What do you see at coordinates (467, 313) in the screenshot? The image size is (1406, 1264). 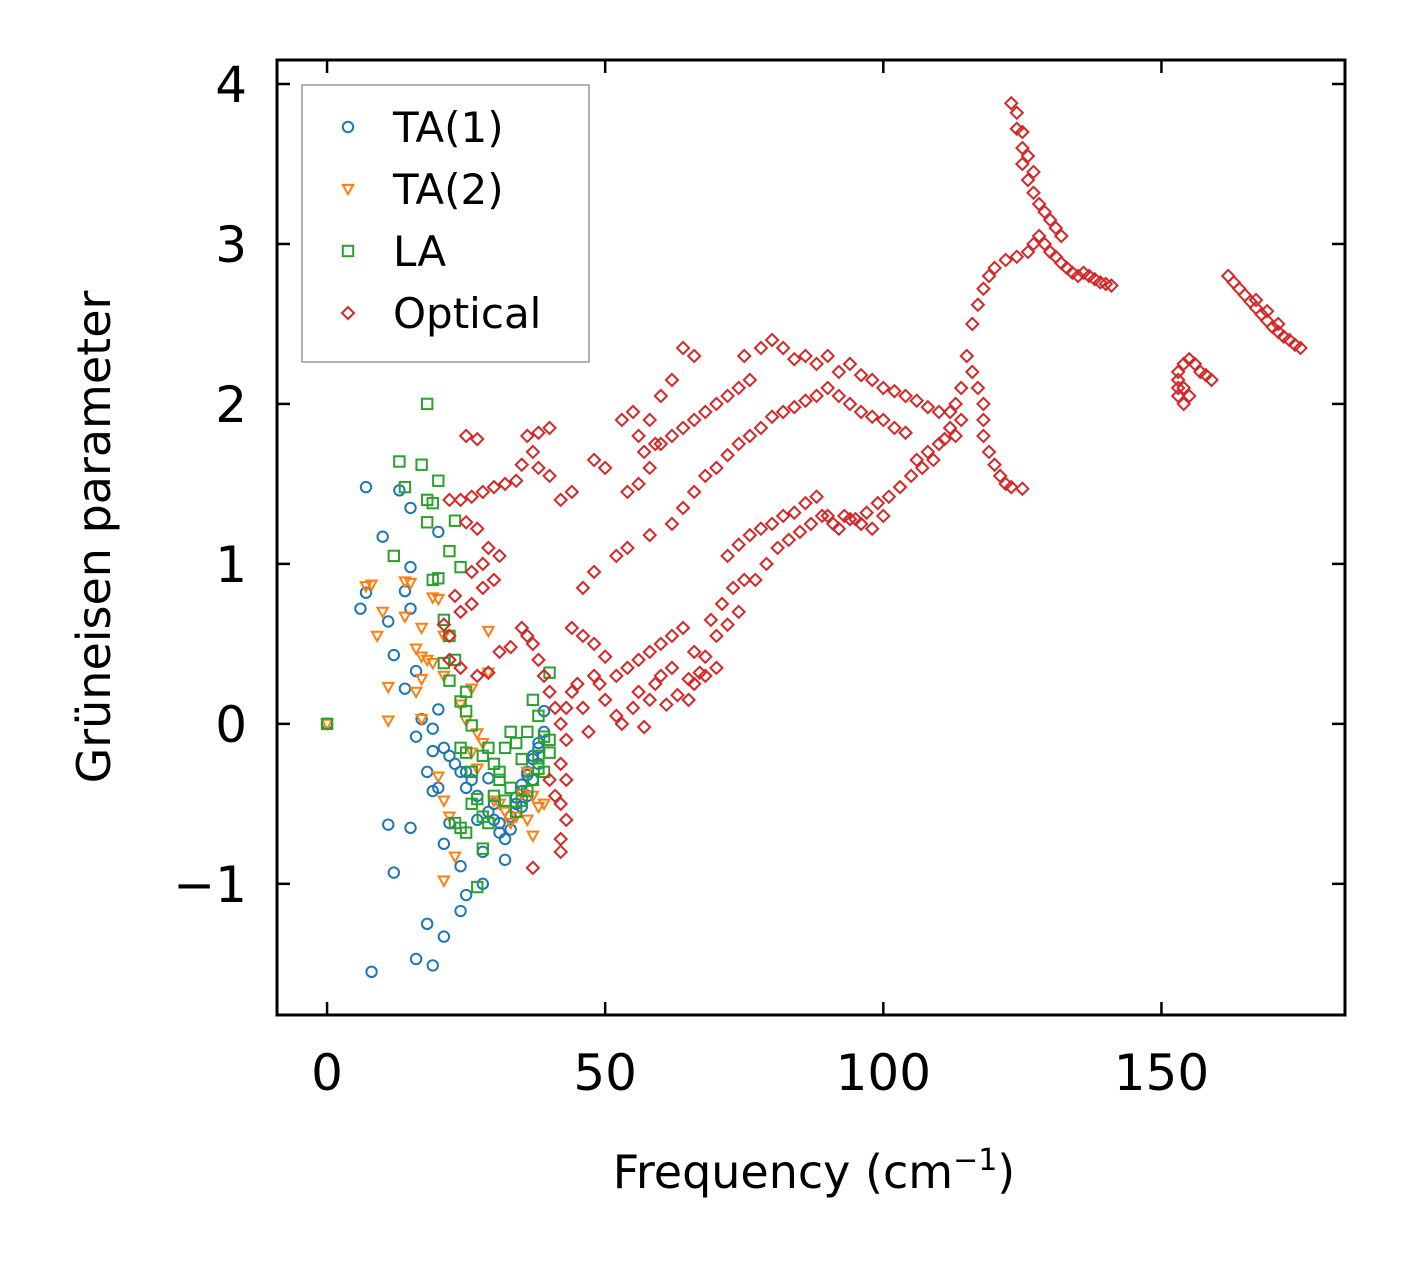 I see `legend-label: Optical` at bounding box center [467, 313].